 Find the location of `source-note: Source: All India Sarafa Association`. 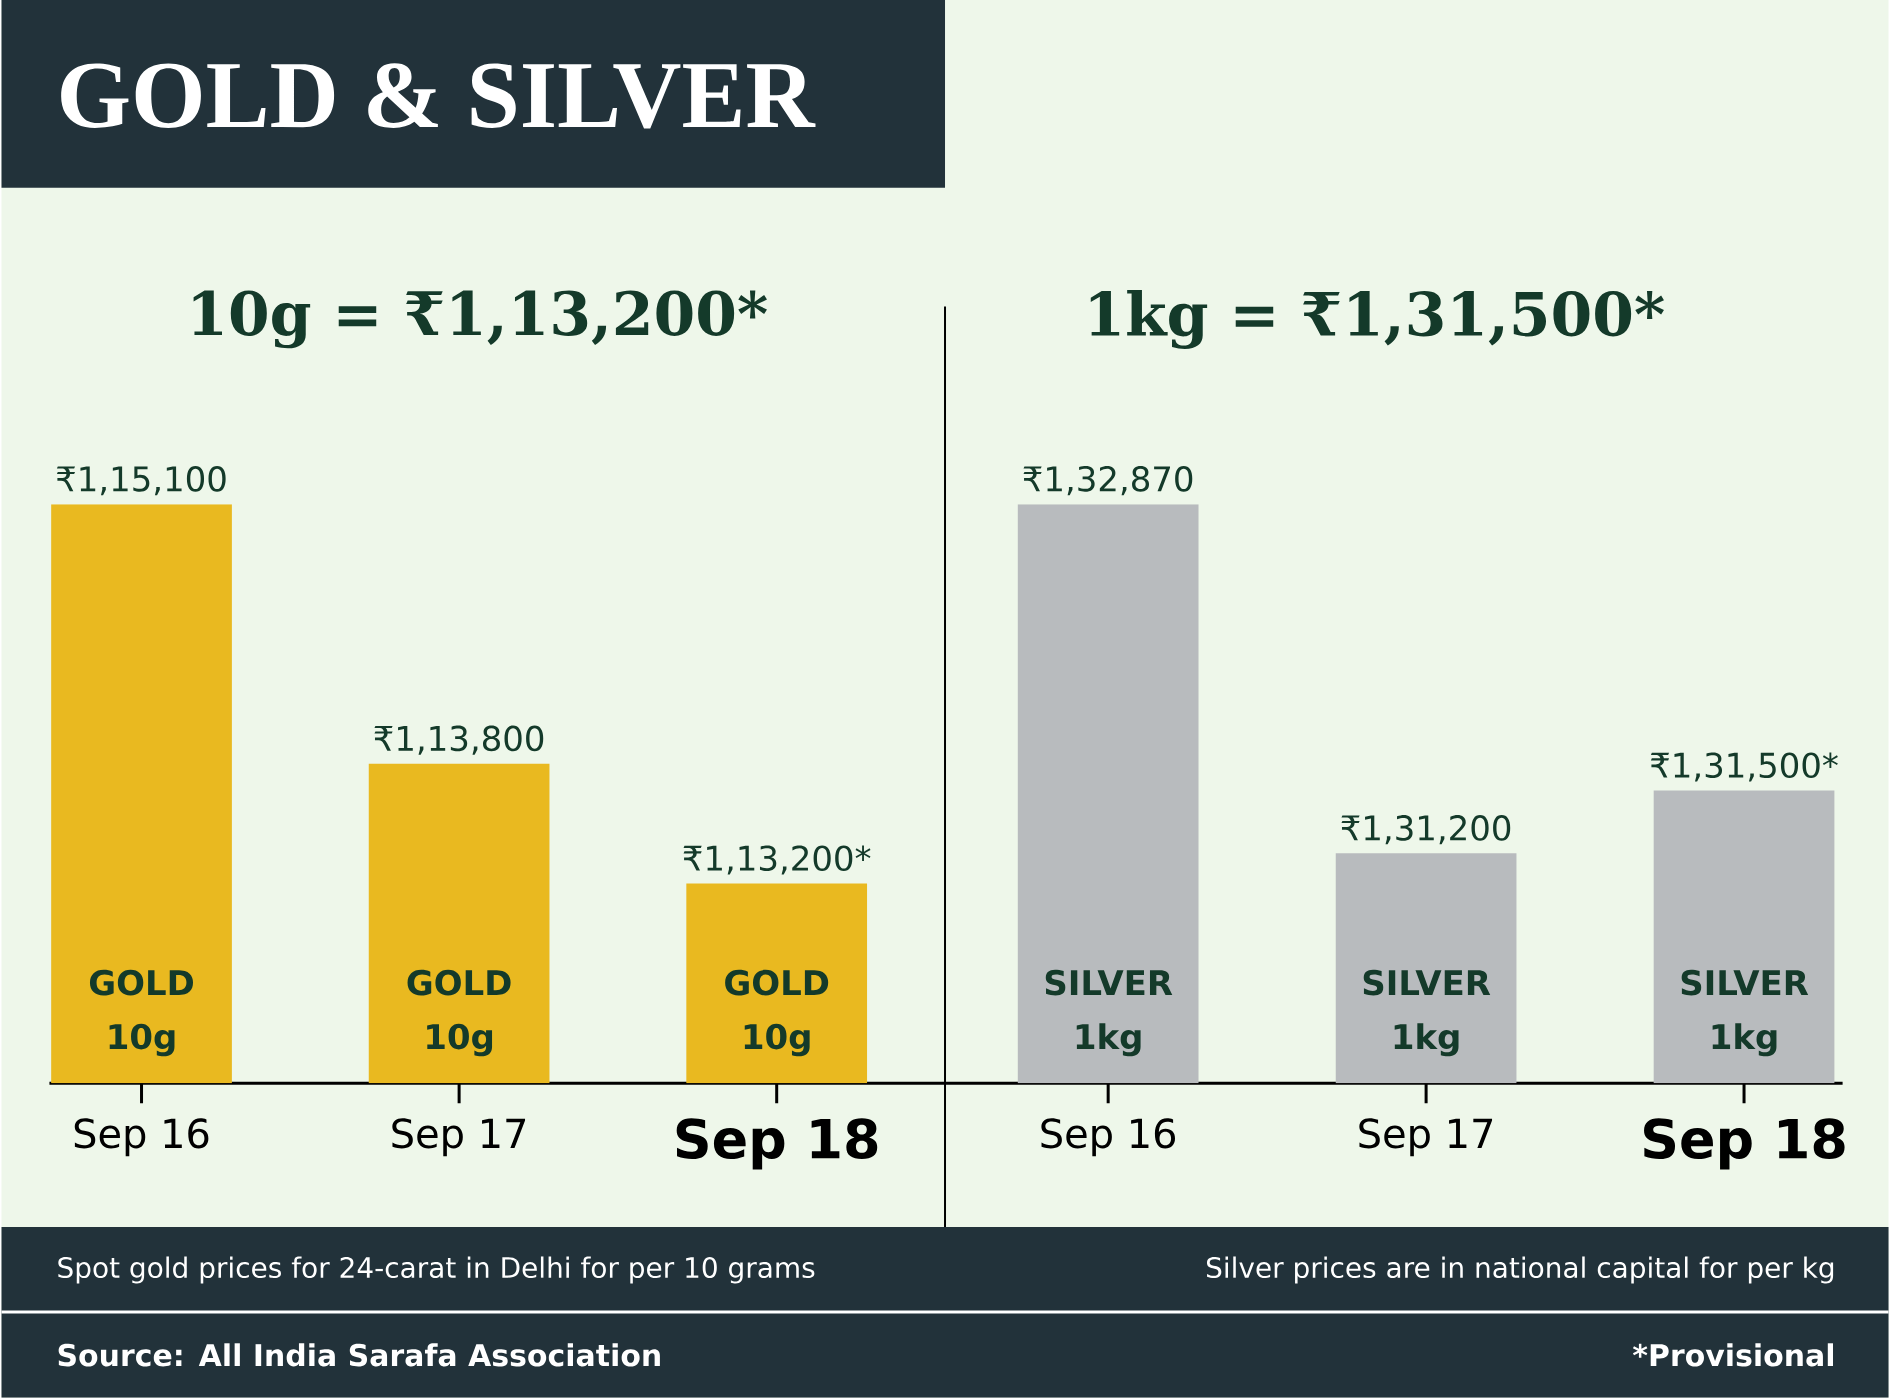

source-note: Source: All India Sarafa Association is located at coordinates (359, 1355).